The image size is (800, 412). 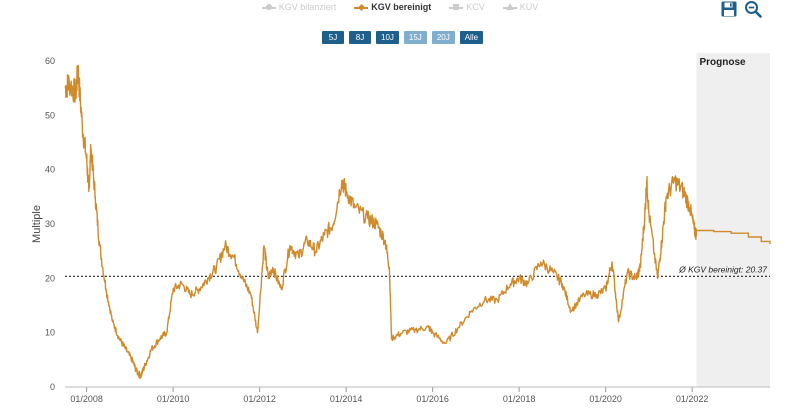 I want to click on zoom-out-icon, so click(x=753, y=9).